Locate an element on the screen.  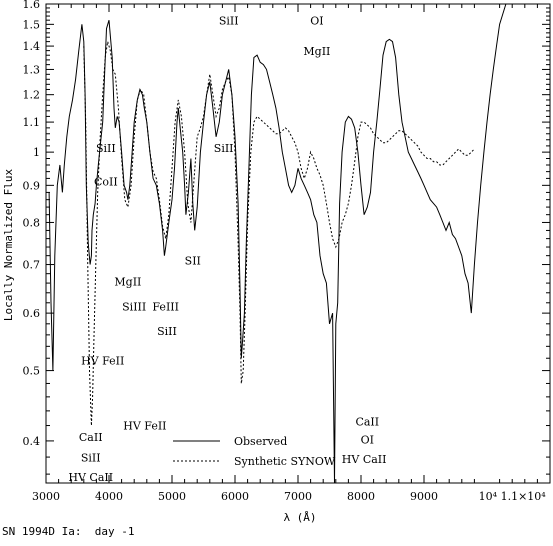
x-tick-label: 8000 is located at coordinates (361, 496).